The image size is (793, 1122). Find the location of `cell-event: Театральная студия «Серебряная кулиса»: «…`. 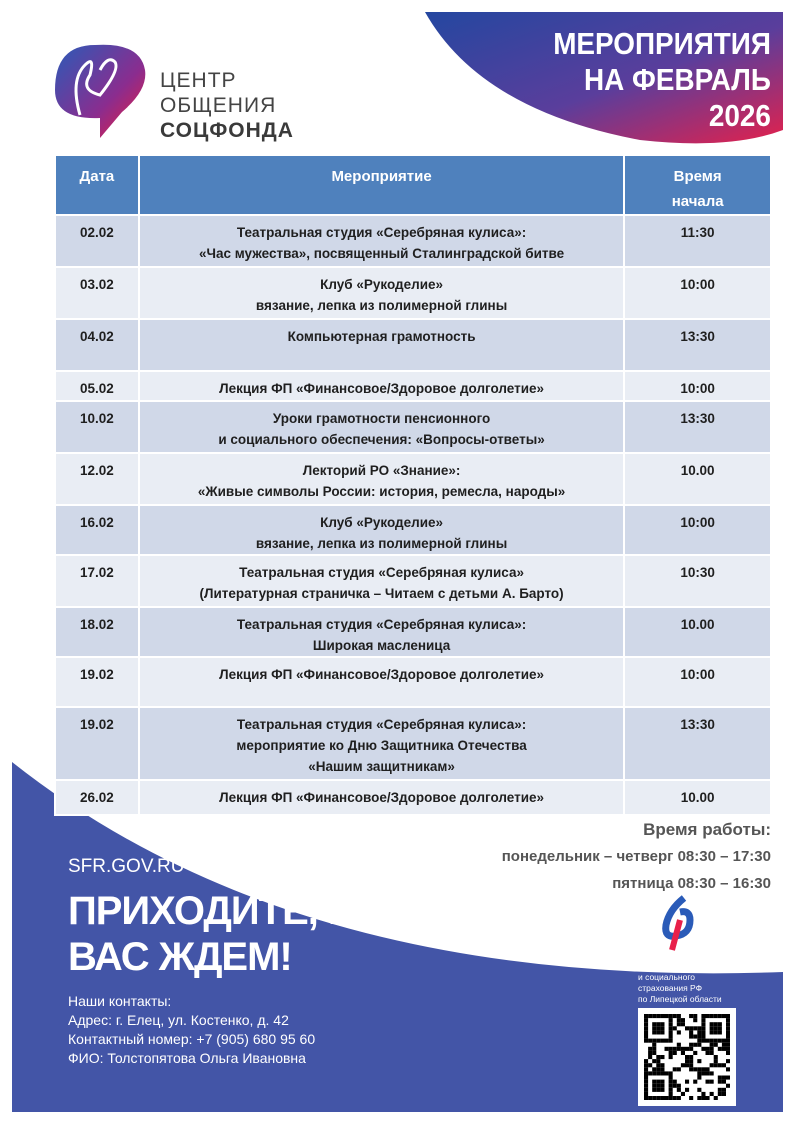

cell-event: Театральная студия «Серебряная кулиса»: «… is located at coordinates (381, 241).